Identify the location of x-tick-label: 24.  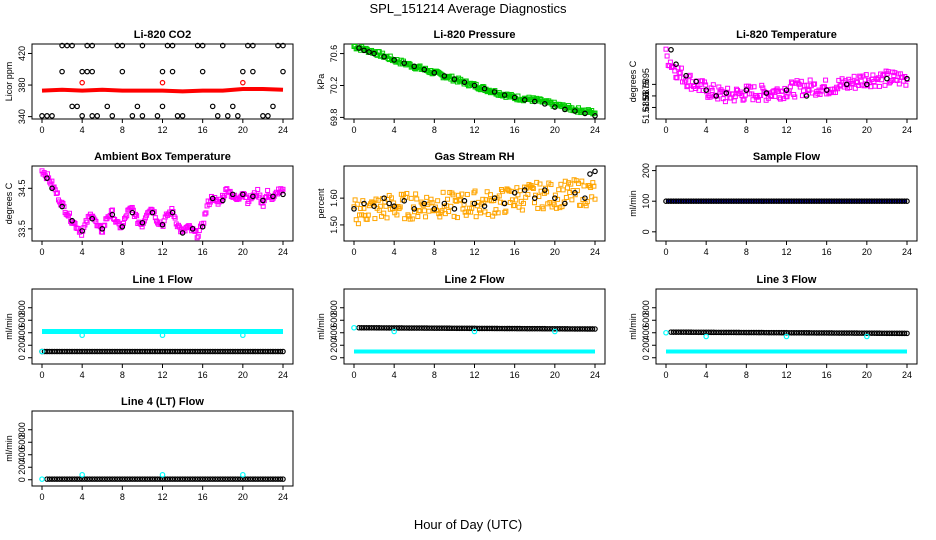
(595, 130).